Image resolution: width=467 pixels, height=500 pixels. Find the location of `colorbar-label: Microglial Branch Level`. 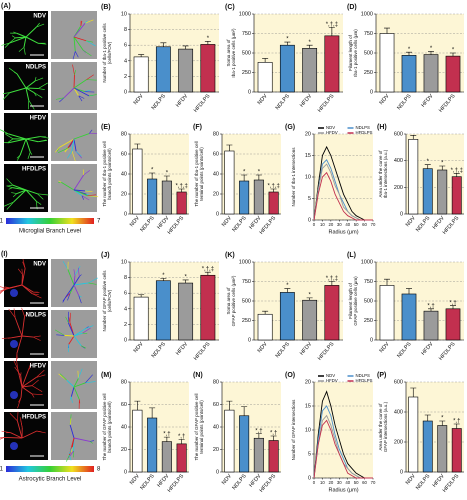

colorbar-label: Microglial Branch Level is located at coordinates (50, 232).